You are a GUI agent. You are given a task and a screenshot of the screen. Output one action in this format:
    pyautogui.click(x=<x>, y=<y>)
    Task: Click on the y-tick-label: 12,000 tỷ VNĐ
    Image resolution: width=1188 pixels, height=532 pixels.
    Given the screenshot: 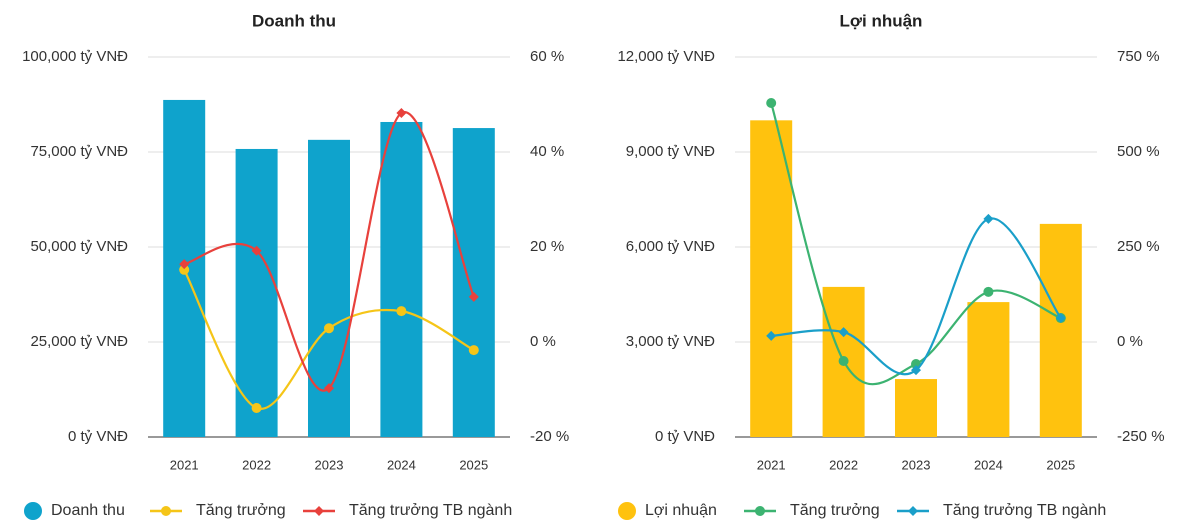 What is the action you would take?
    pyautogui.click(x=666, y=56)
    